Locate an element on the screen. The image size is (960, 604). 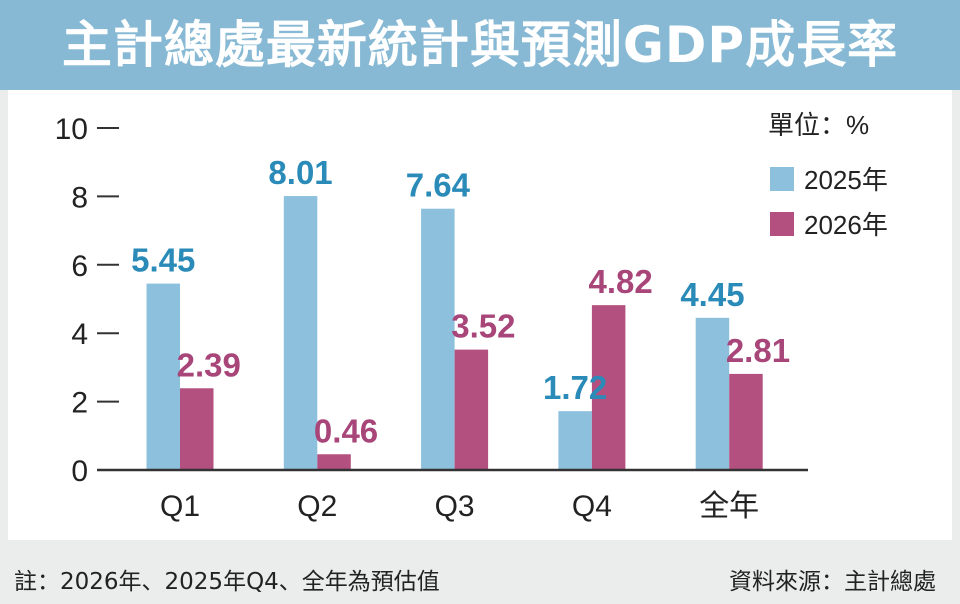
value-label: 2.39 is located at coordinates (209, 364).